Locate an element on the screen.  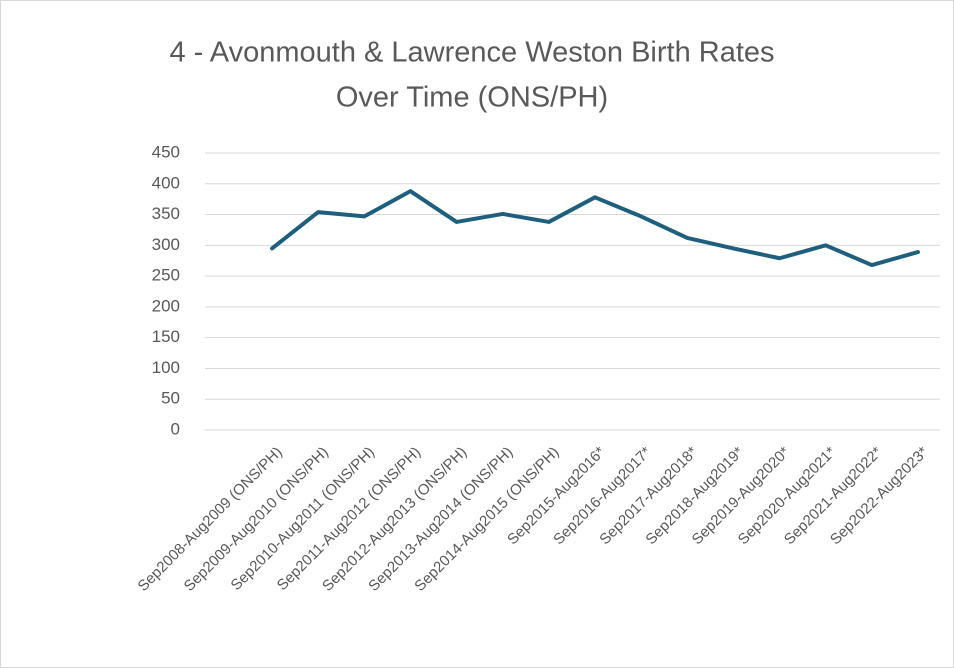
y-tick-label: 50 is located at coordinates (170, 398).